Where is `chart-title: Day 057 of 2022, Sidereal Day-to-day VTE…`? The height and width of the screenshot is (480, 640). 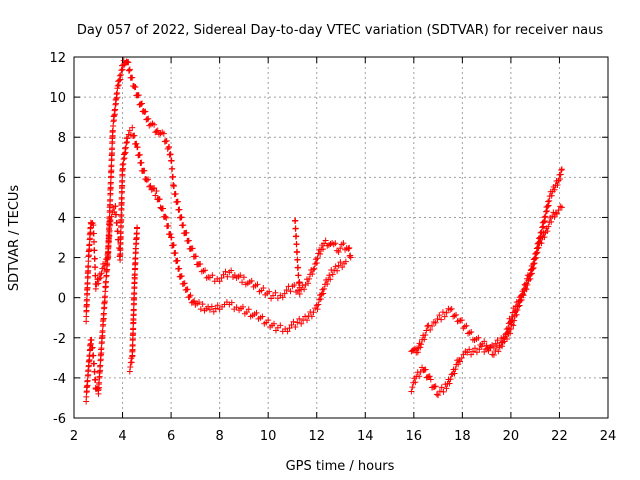
chart-title: Day 057 of 2022, Sidereal Day-to-day VTE… is located at coordinates (340, 30).